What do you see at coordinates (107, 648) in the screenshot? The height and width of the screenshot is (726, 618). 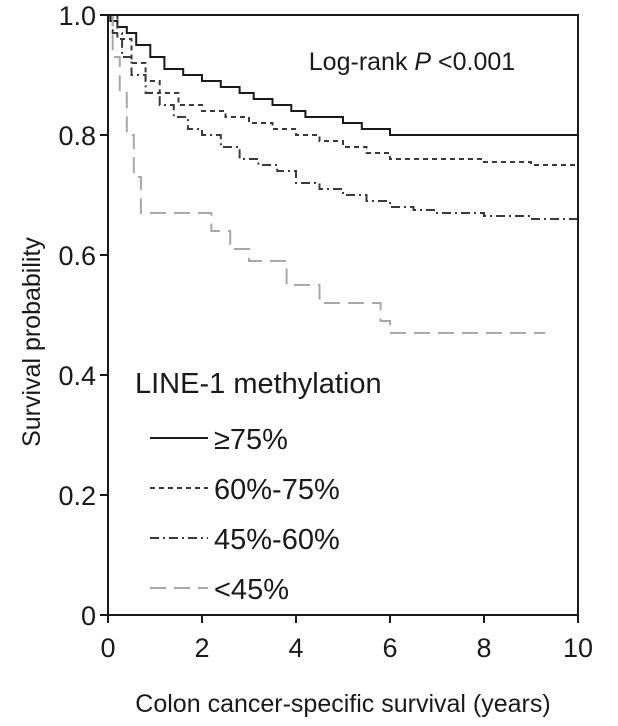 I see `x-tick-label: 0` at bounding box center [107, 648].